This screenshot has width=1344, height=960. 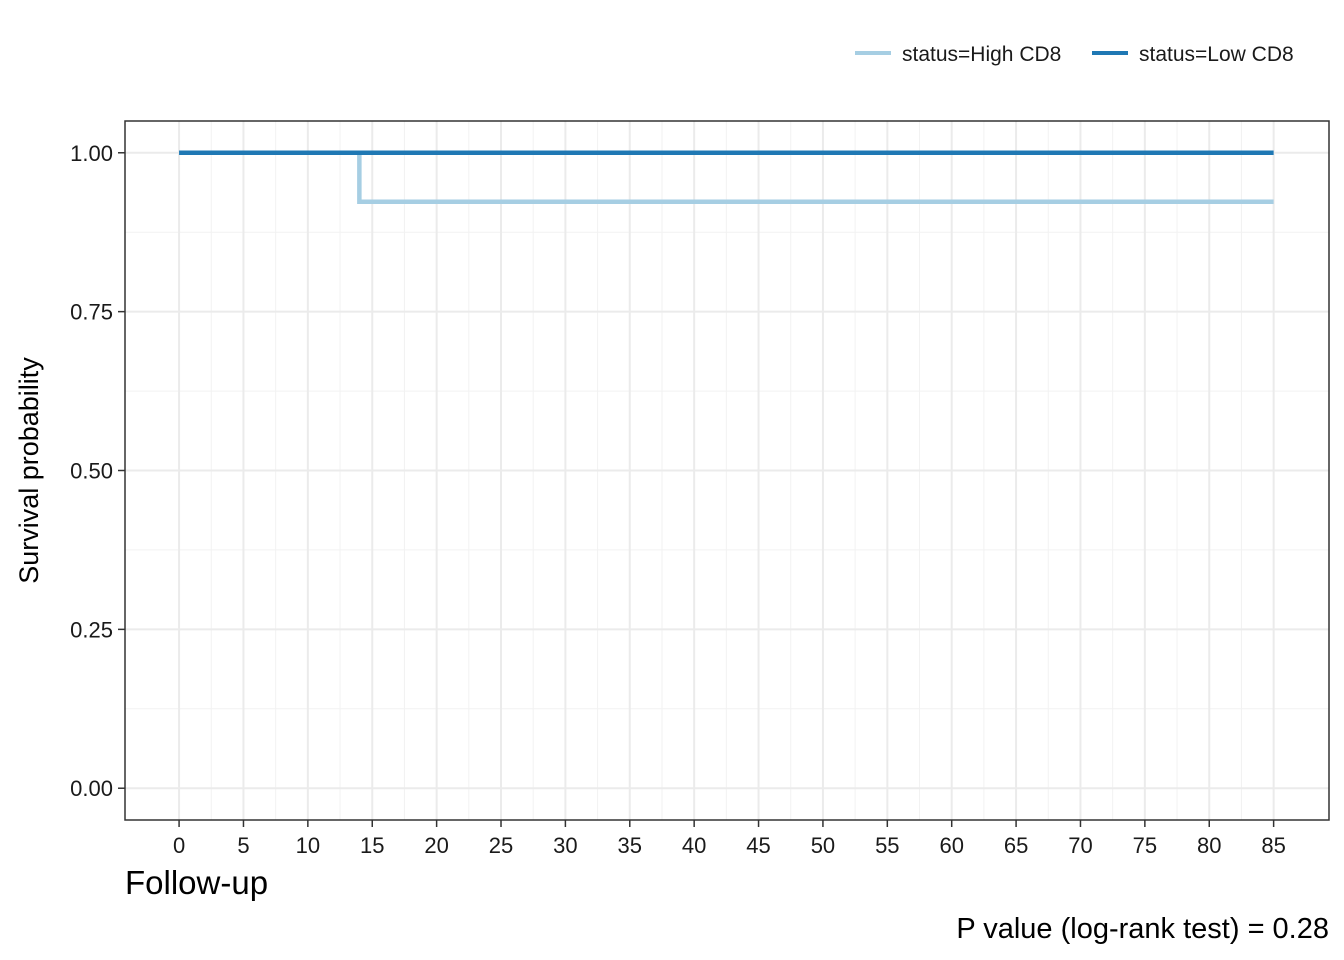 What do you see at coordinates (196, 882) in the screenshot?
I see `x-axis-label: Follow-up` at bounding box center [196, 882].